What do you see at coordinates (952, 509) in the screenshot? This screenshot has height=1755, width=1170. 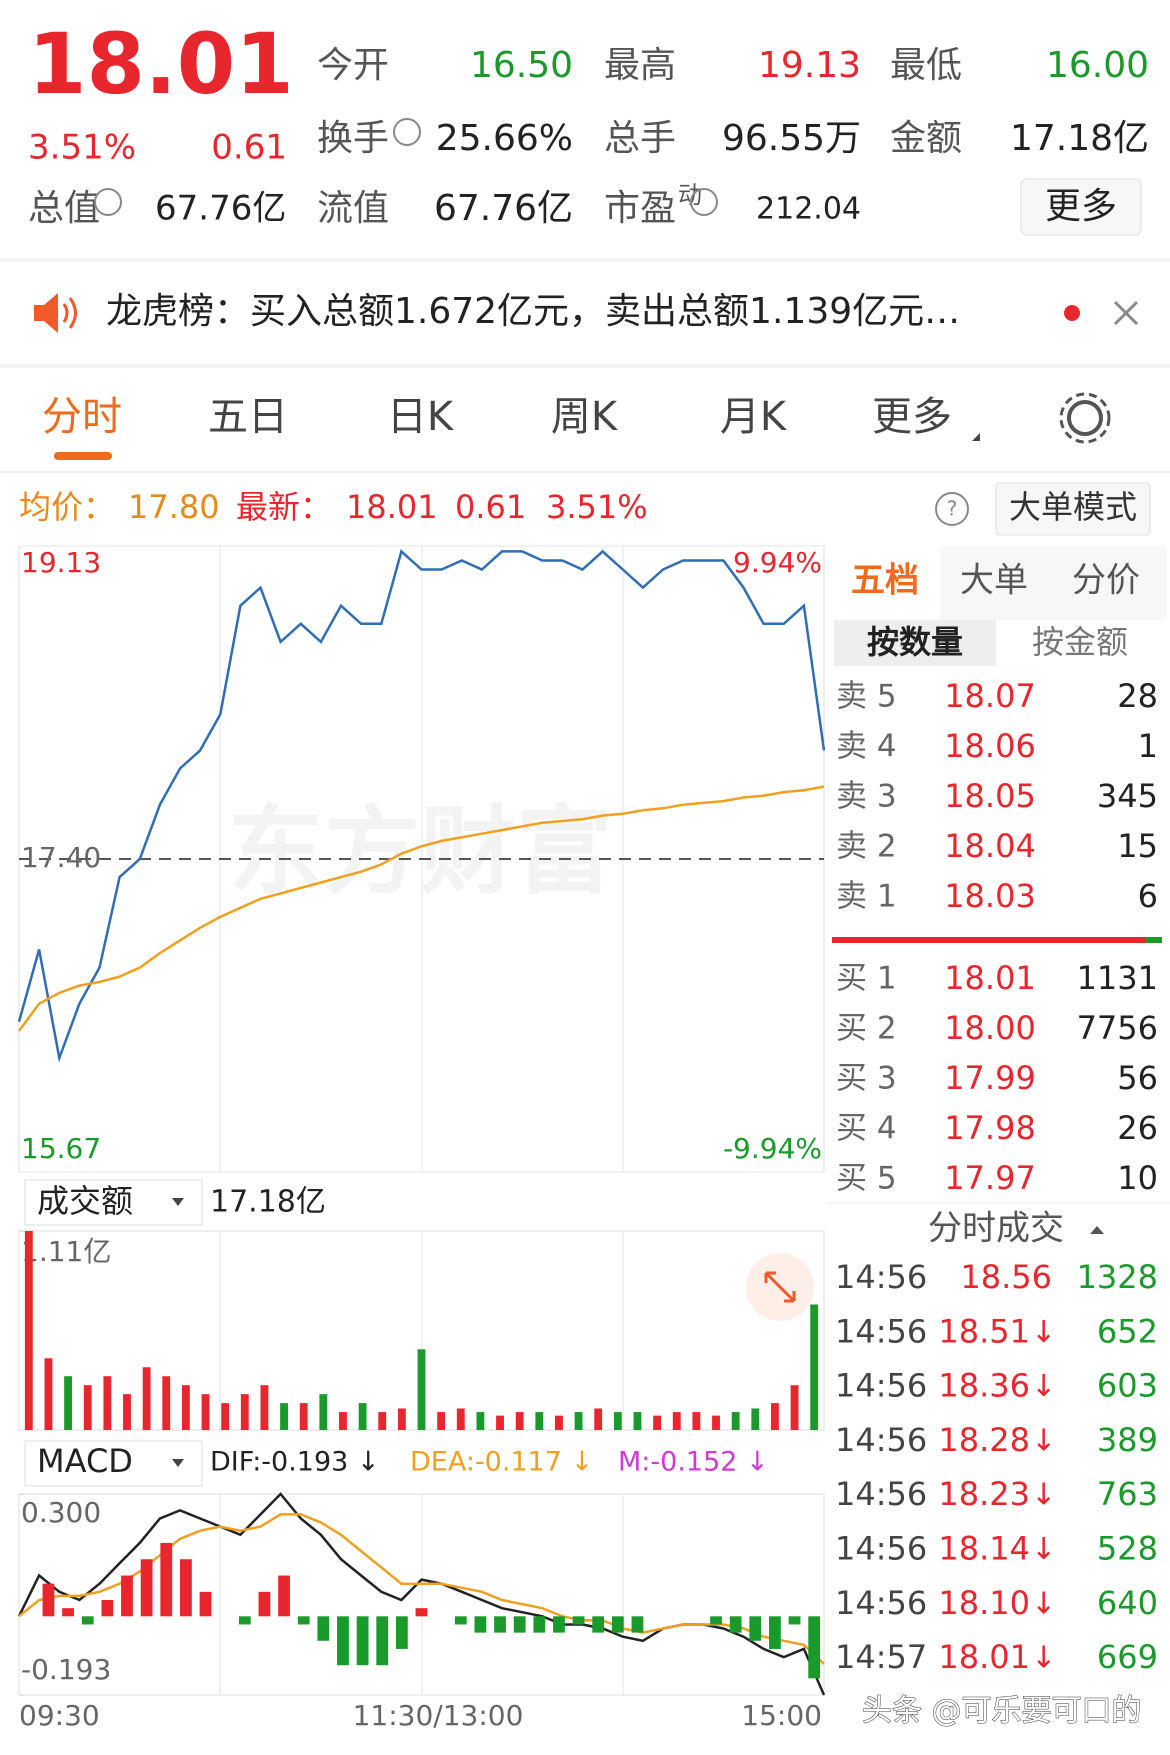 I see `help-icon` at bounding box center [952, 509].